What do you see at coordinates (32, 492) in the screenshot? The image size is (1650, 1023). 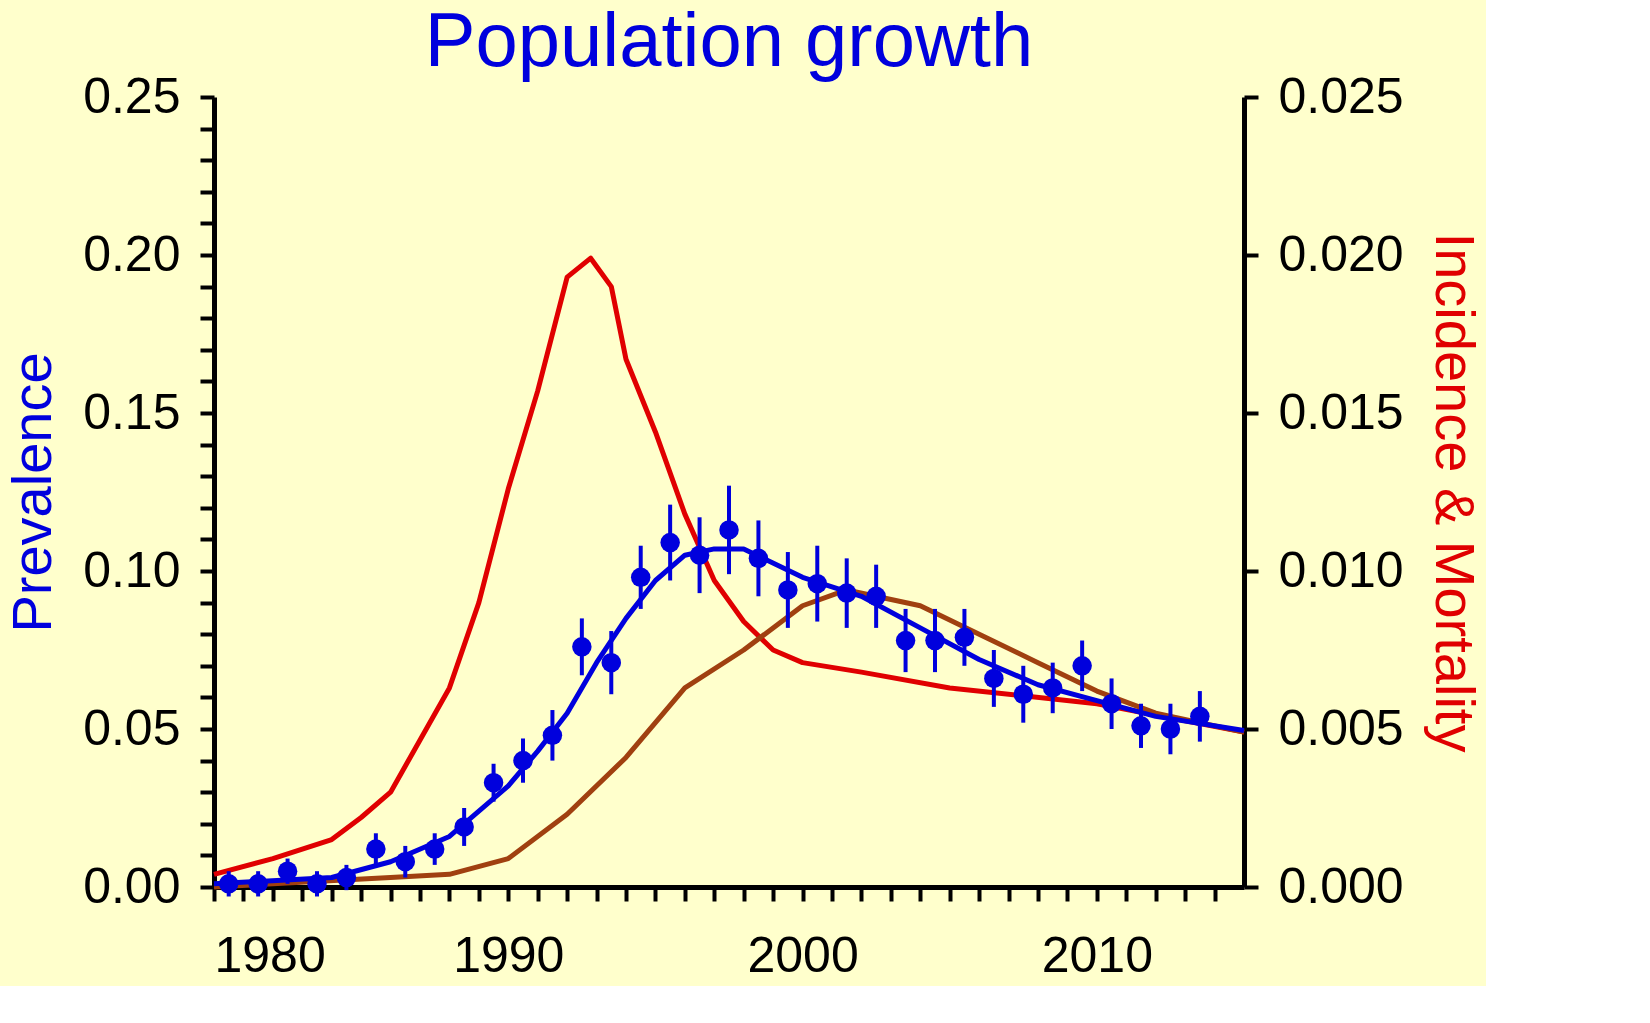 I see `y-axis-title: Prevalence` at bounding box center [32, 492].